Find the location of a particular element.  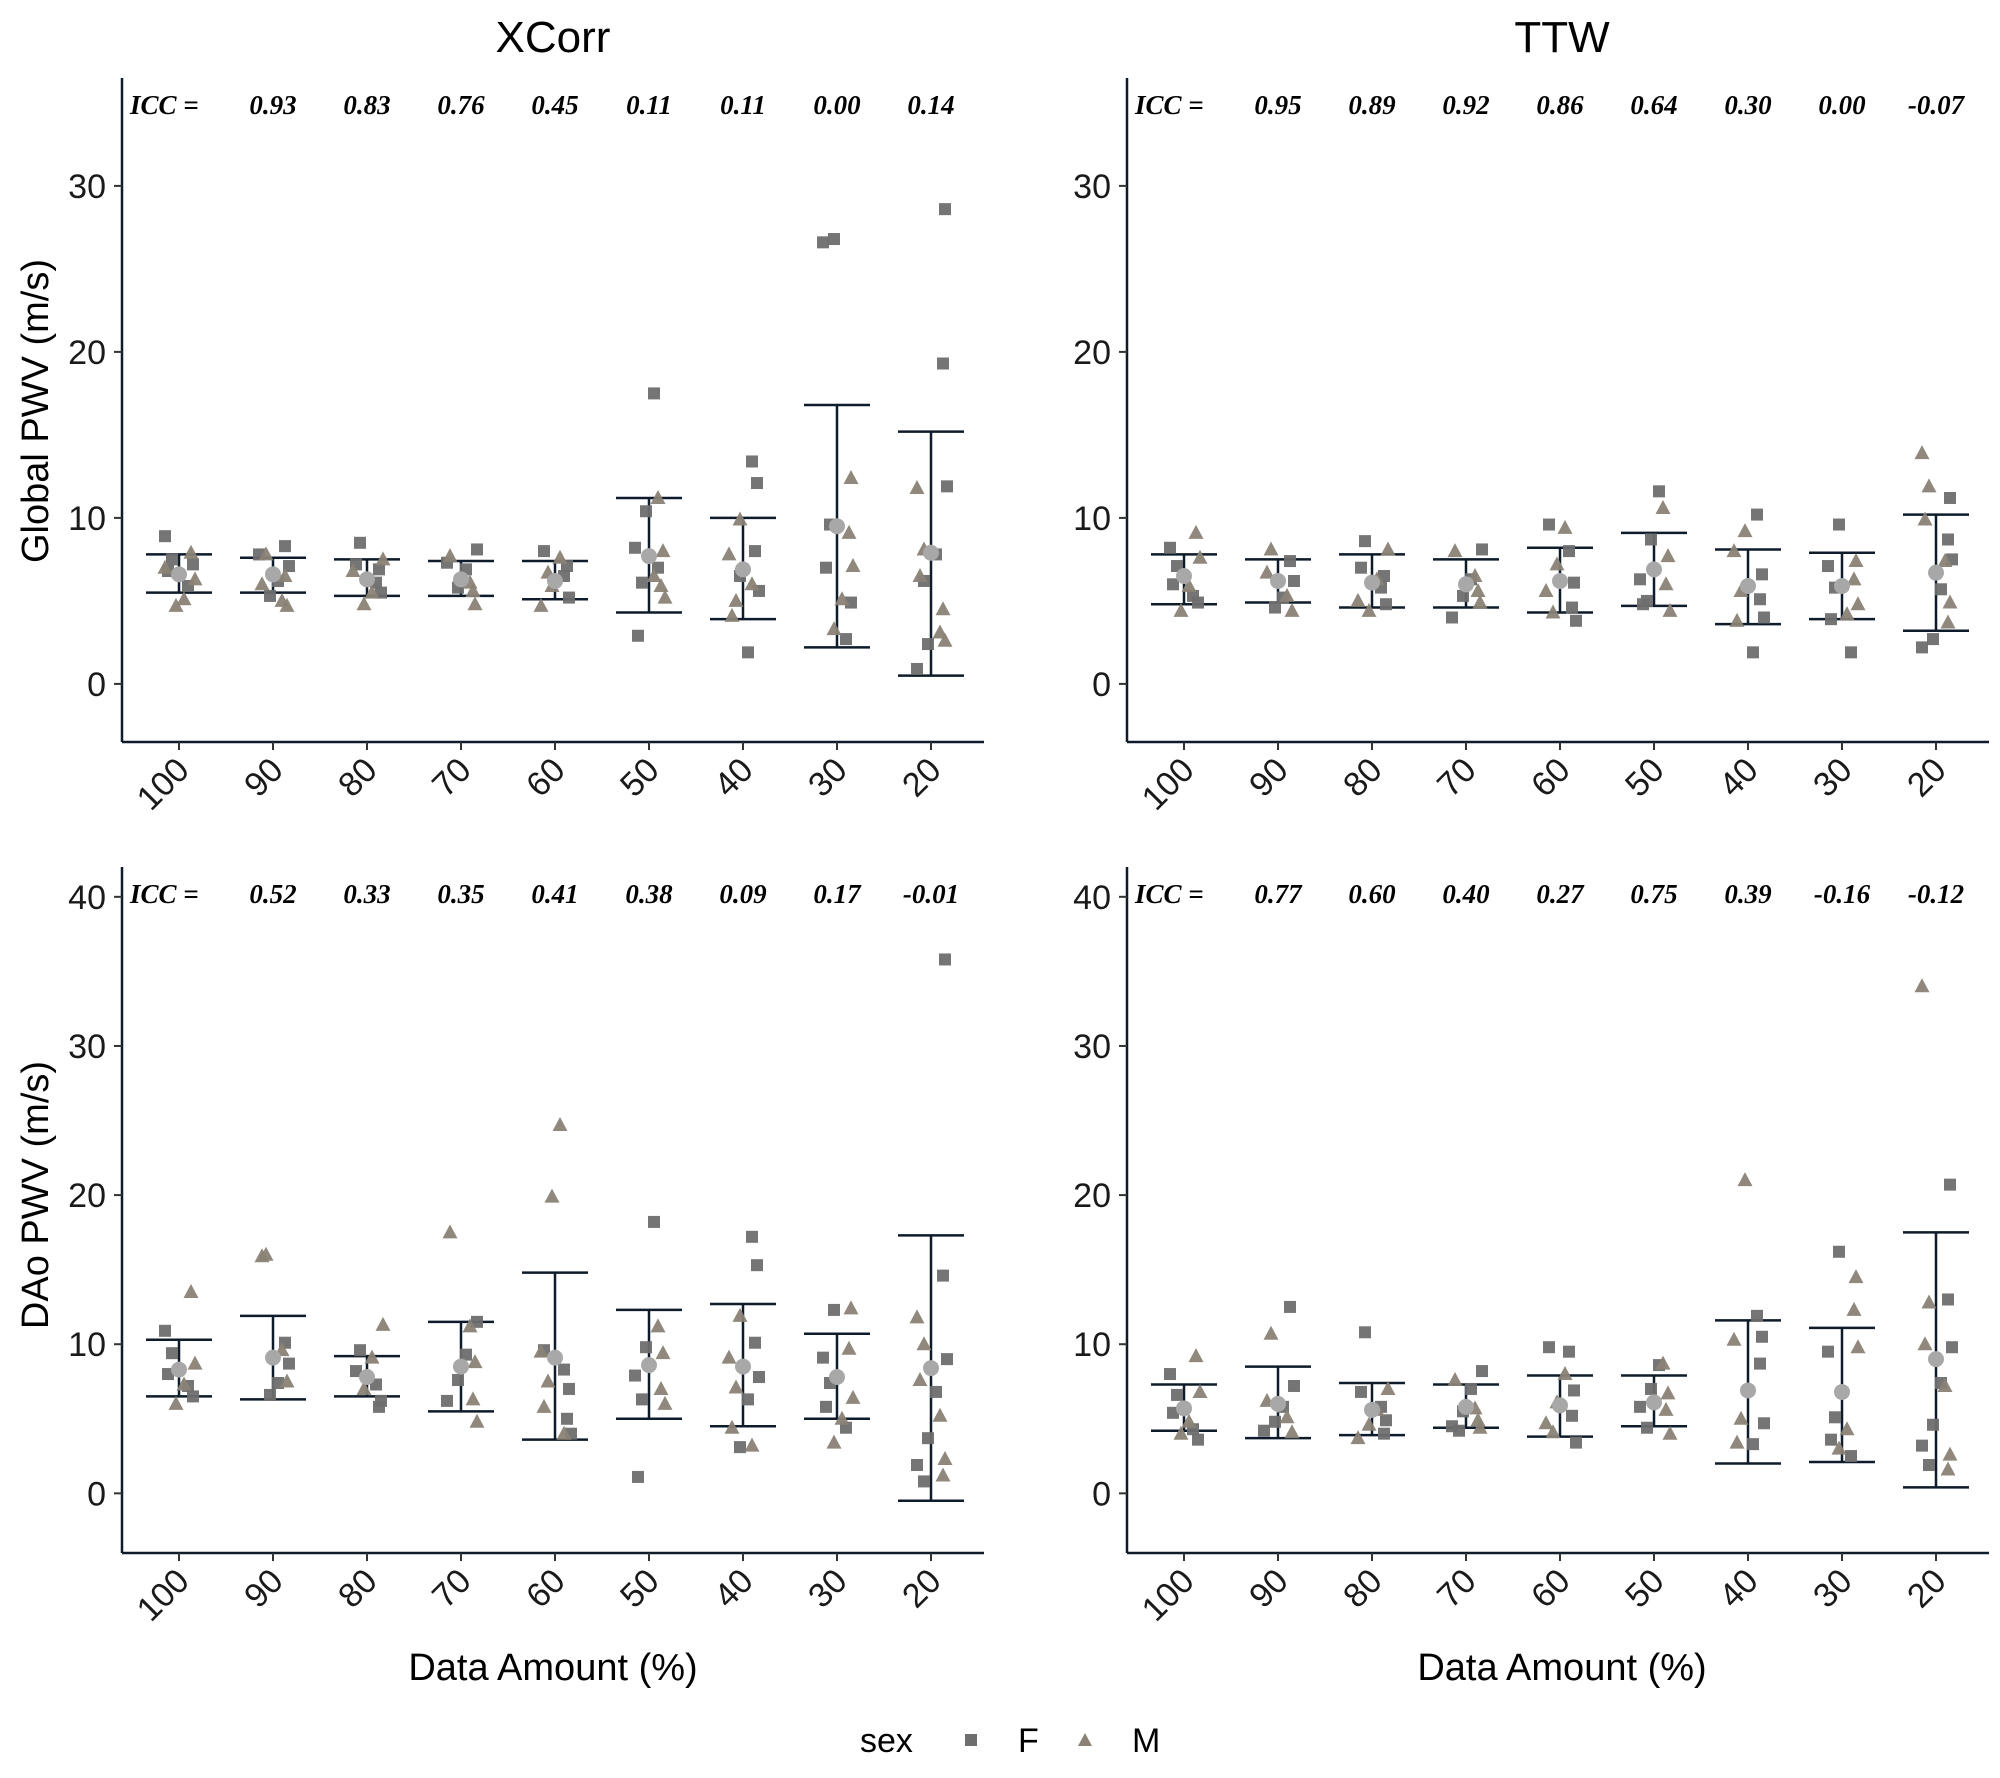

x-tick-label: 20 is located at coordinates (922, 778).